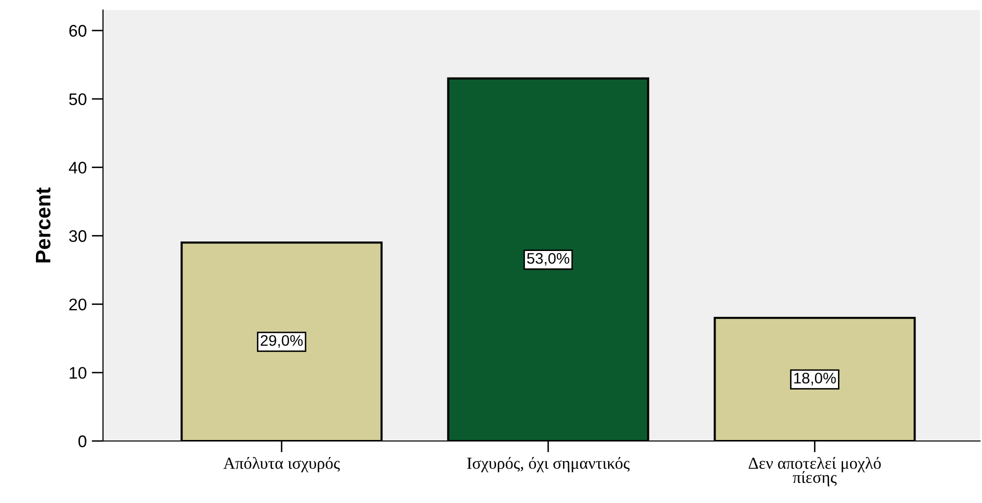  Describe the element at coordinates (43, 225) in the screenshot. I see `y-axis-title: Percent` at that location.